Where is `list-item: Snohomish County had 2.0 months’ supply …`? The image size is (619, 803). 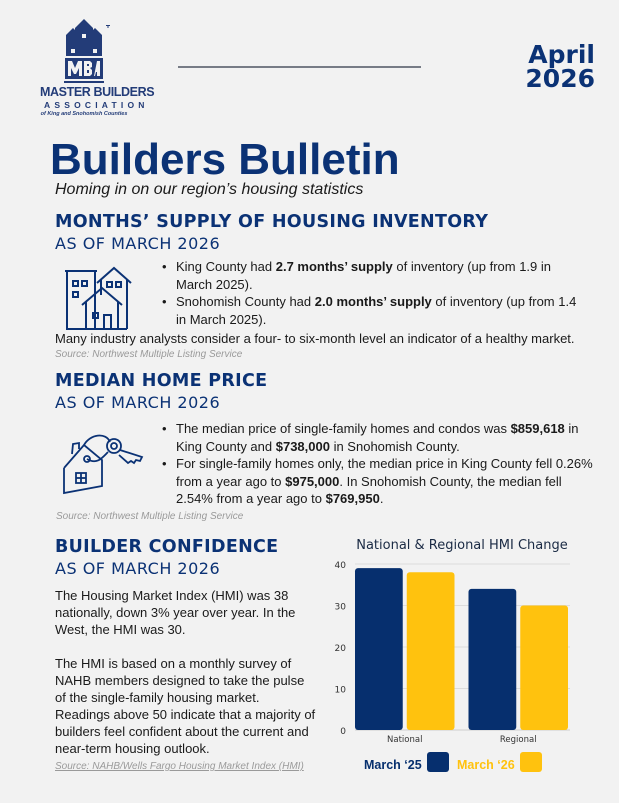 list-item: Snohomish County had 2.0 months’ supply … is located at coordinates (374, 310).